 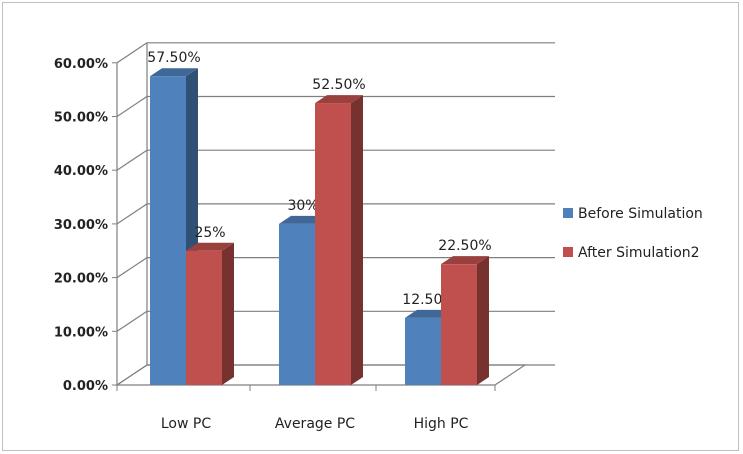 What do you see at coordinates (302, 206) in the screenshot?
I see `data-label: 30%` at bounding box center [302, 206].